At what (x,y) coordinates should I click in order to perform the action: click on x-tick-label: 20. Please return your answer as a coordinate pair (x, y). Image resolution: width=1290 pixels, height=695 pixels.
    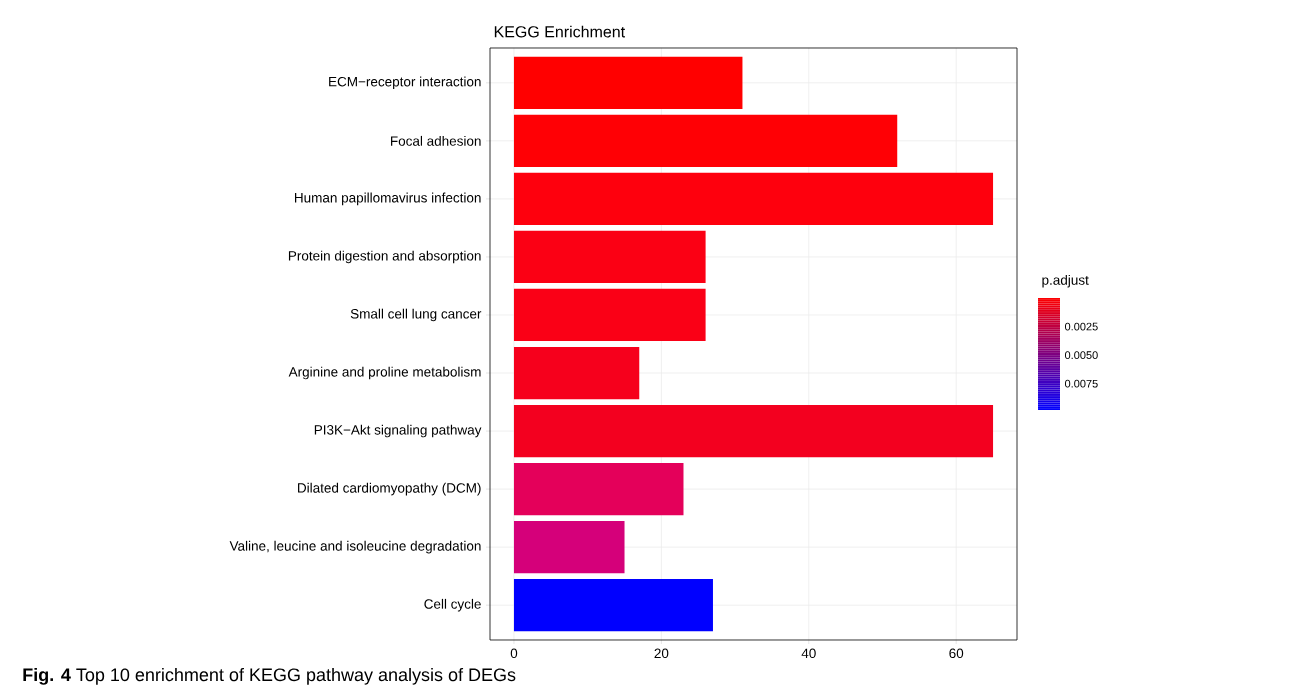
    Looking at the image, I should click on (661, 653).